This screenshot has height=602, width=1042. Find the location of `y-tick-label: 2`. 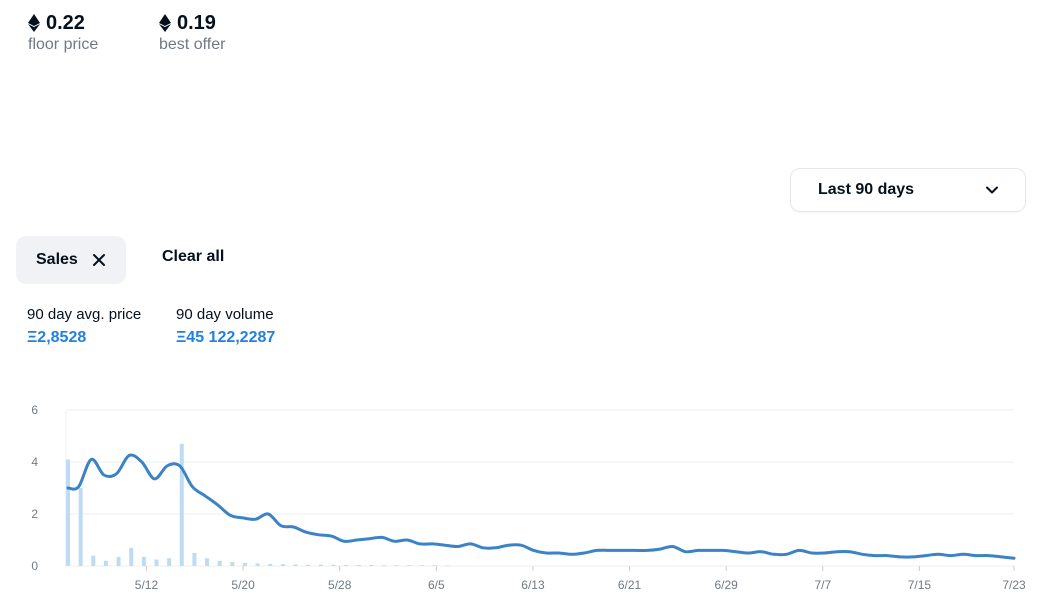

y-tick-label: 2 is located at coordinates (34, 514).